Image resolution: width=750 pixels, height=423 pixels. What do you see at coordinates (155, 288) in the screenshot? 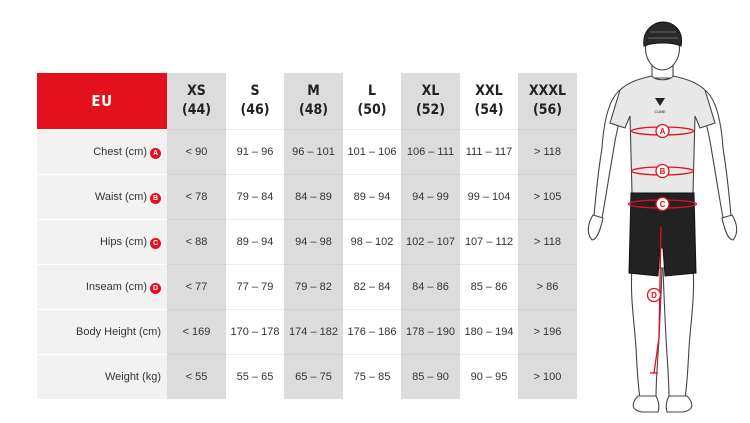
I see `marker-d-badge: D` at bounding box center [155, 288].